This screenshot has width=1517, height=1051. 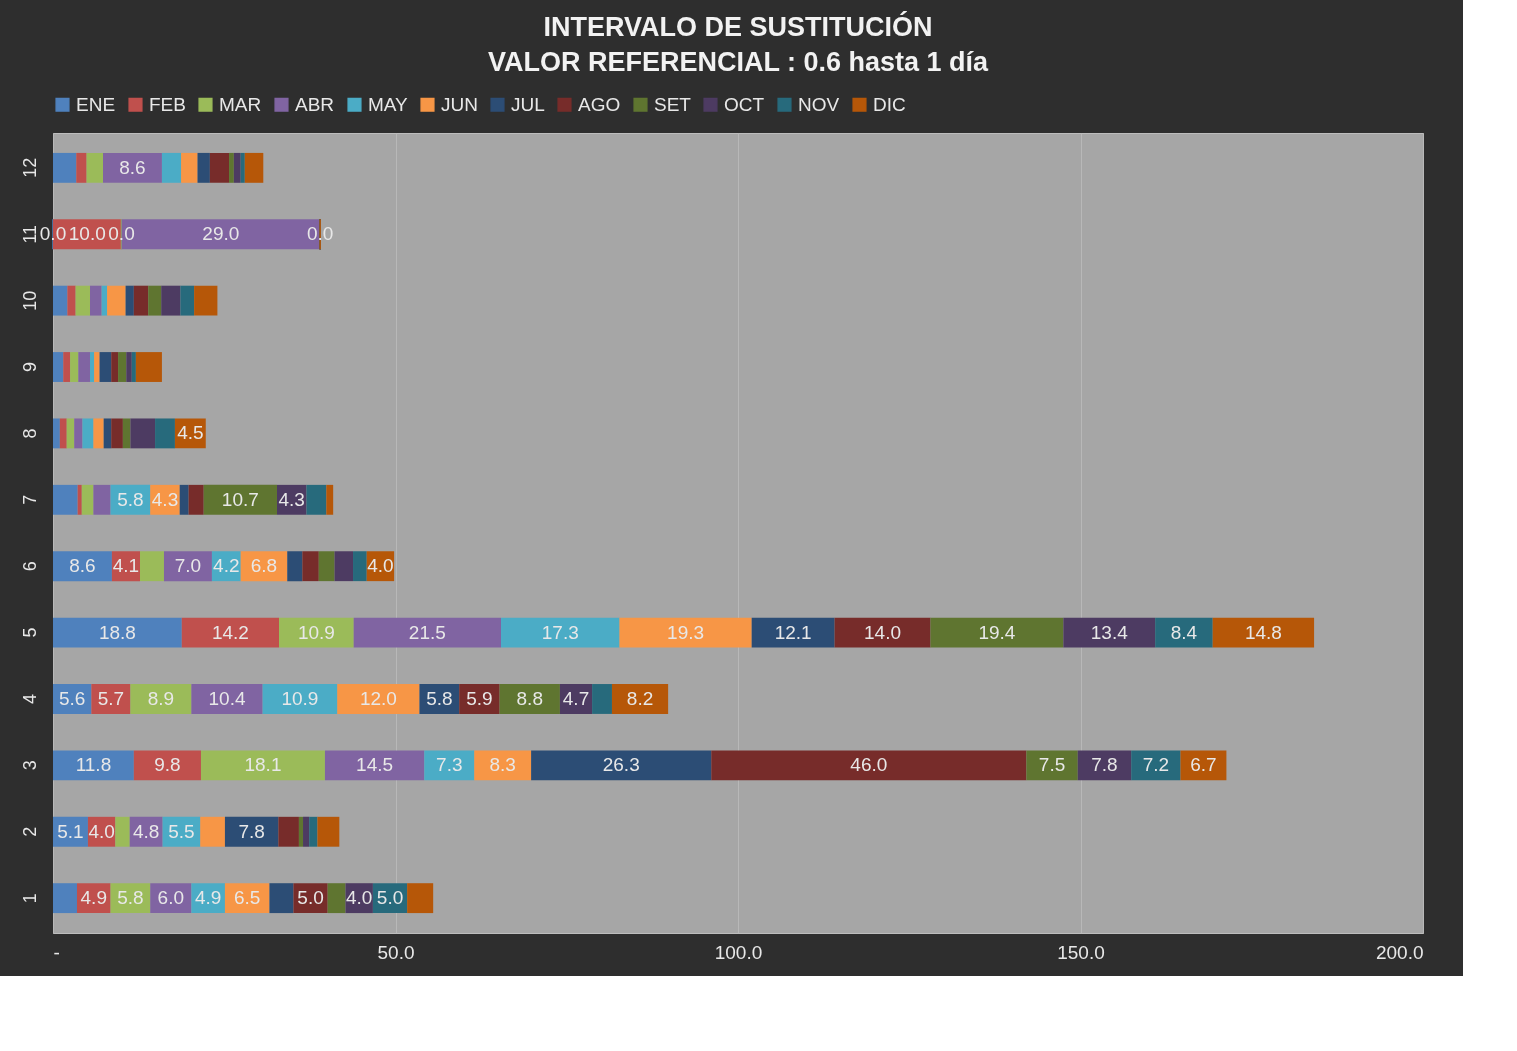 What do you see at coordinates (869, 765) in the screenshot?
I see `data-label: 46.0` at bounding box center [869, 765].